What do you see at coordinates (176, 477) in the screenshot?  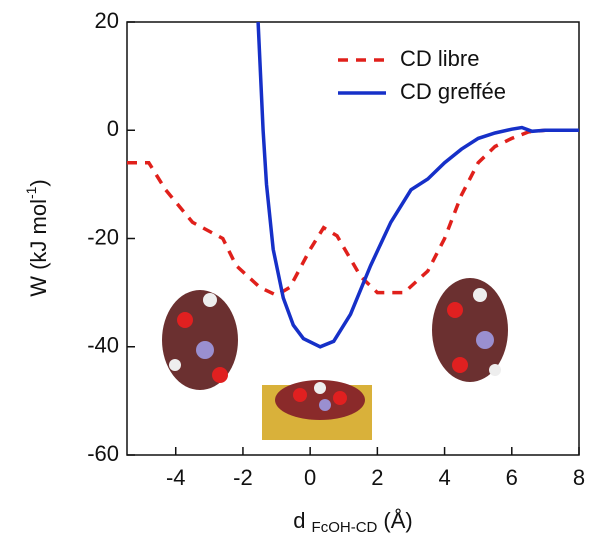 I see `x-tick-label: -4` at bounding box center [176, 477].